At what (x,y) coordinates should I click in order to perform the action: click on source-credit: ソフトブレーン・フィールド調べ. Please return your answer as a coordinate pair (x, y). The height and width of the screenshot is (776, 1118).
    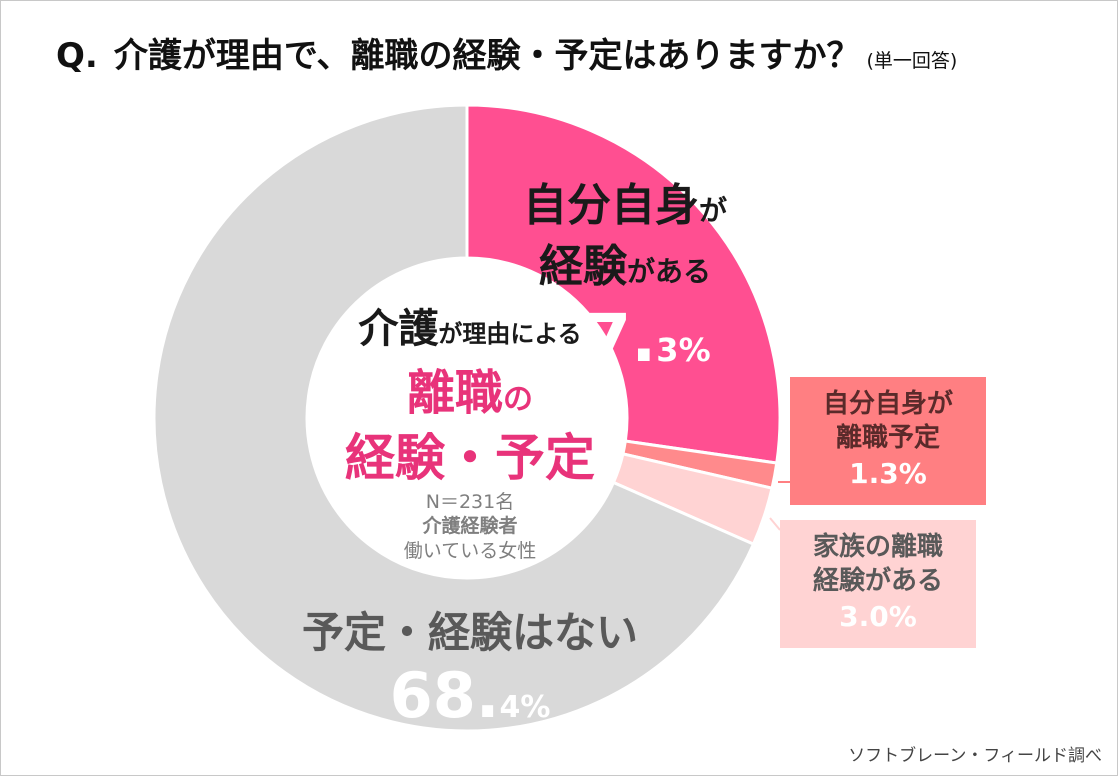
    Looking at the image, I should click on (975, 756).